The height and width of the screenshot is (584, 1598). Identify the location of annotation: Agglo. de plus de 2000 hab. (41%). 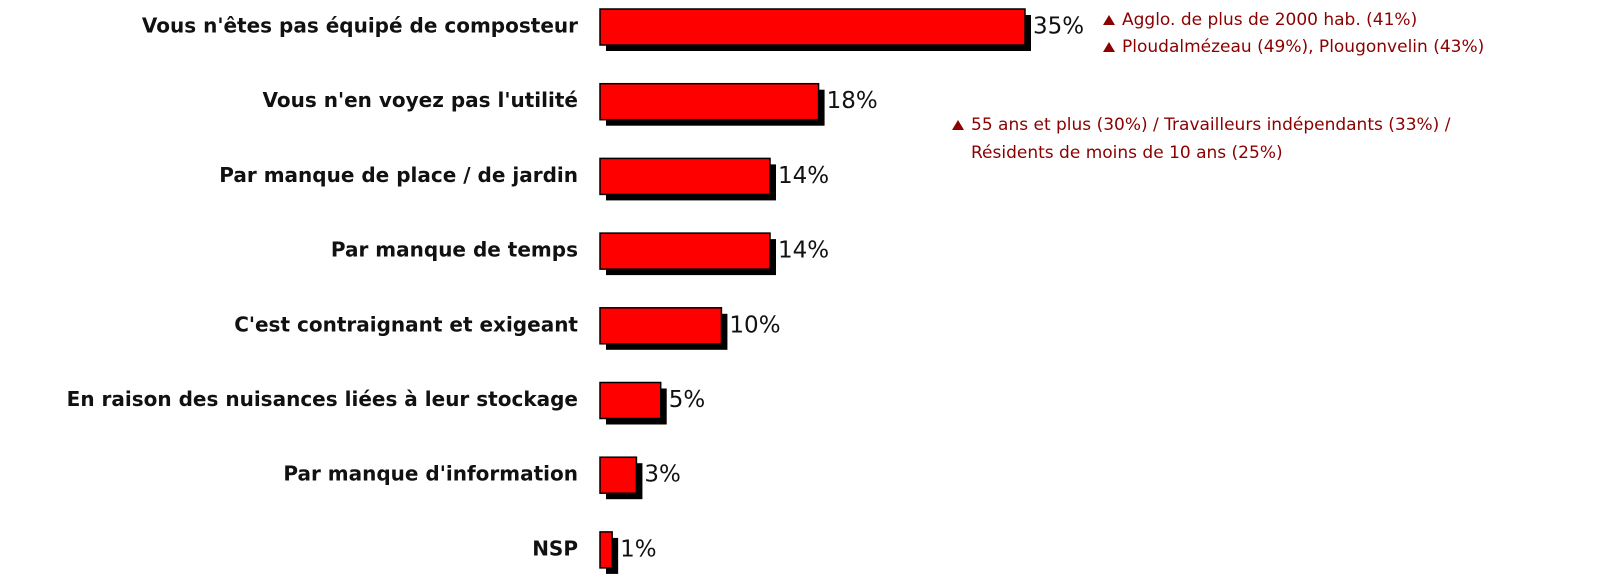
(1269, 20).